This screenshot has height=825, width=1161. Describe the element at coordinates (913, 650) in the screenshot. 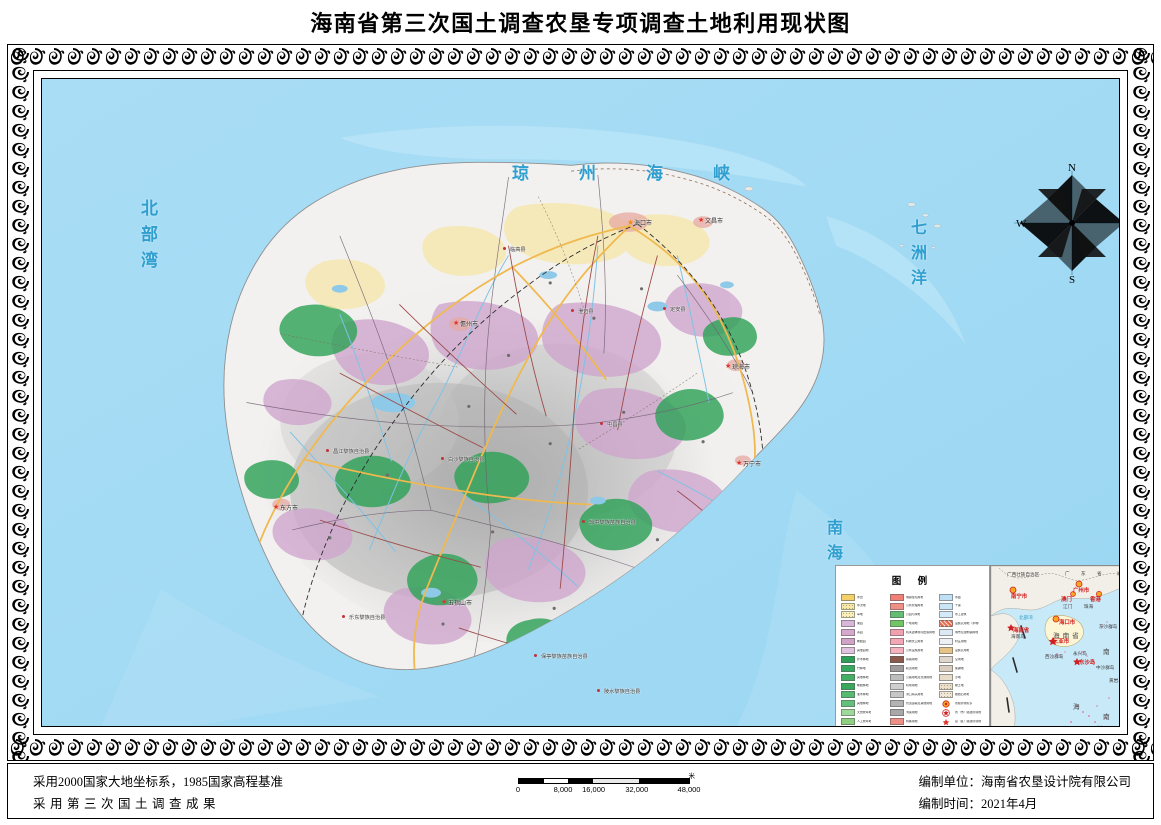

I see `legend-item: 公共设施用地` at that location.